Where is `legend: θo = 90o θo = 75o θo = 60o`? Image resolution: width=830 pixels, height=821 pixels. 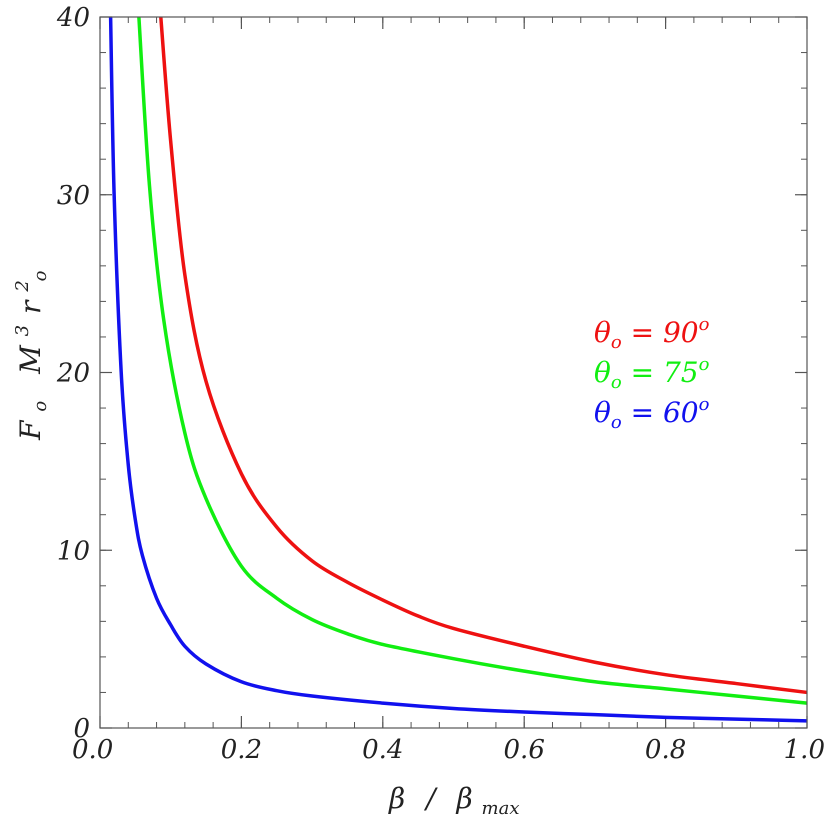
legend: θo = 90o θo = 75o θo = 60o is located at coordinates (652, 373).